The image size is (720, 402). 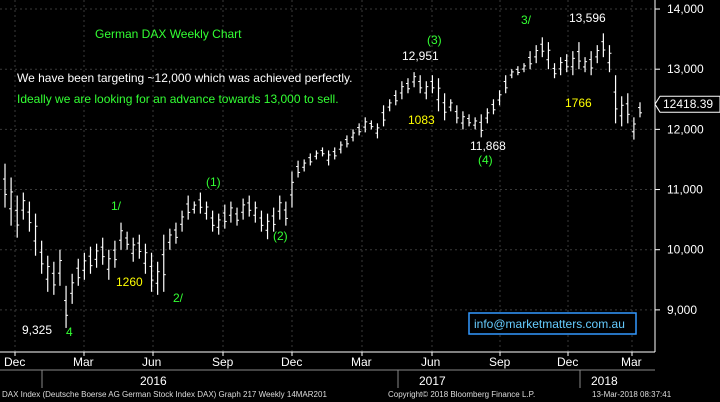 I want to click on y-tick-label: 11,000, so click(x=685, y=190).